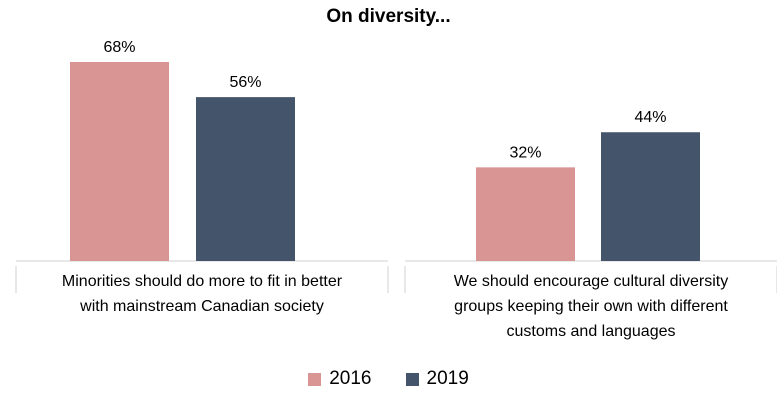  Describe the element at coordinates (119, 47) in the screenshot. I see `value-label-2016-0: 68%` at that location.